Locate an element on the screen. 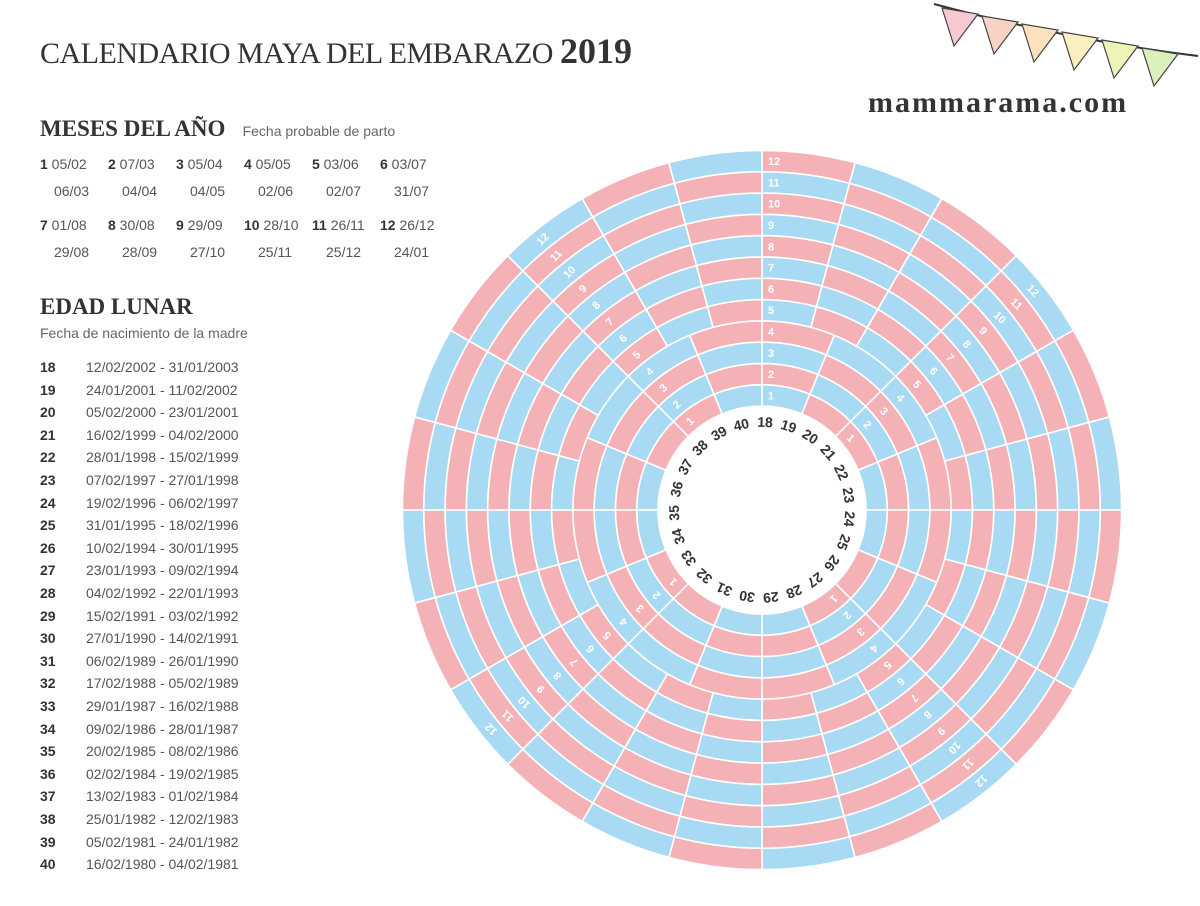 The image size is (1200, 906). ring-number-top: 3 is located at coordinates (771, 354).